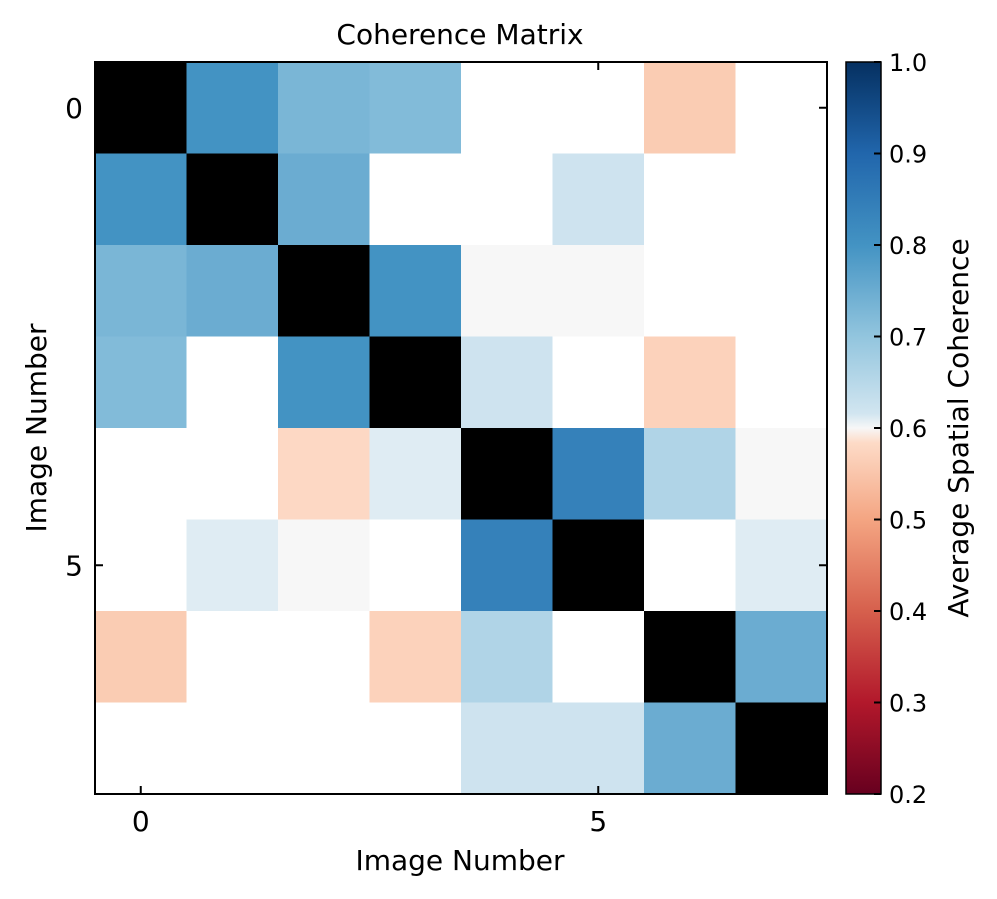  What do you see at coordinates (908, 521) in the screenshot?
I see `colorbar-tick-label: 0.5` at bounding box center [908, 521].